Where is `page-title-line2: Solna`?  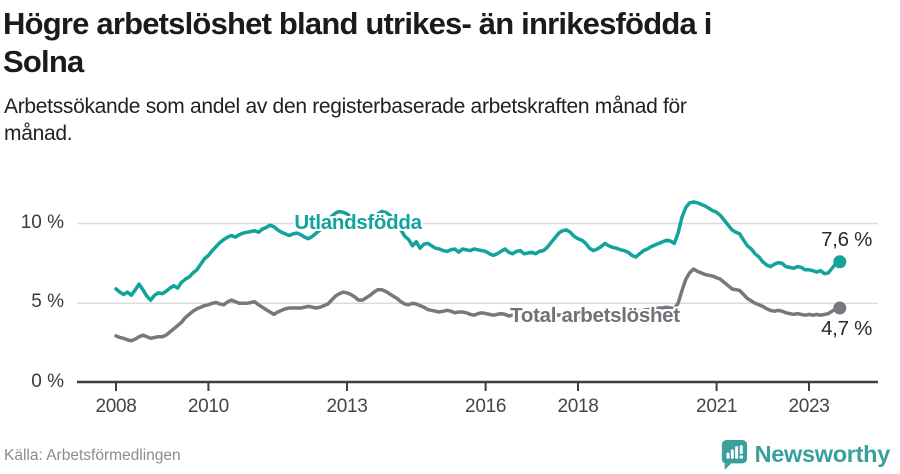 page-title-line2: Solna is located at coordinates (43, 61).